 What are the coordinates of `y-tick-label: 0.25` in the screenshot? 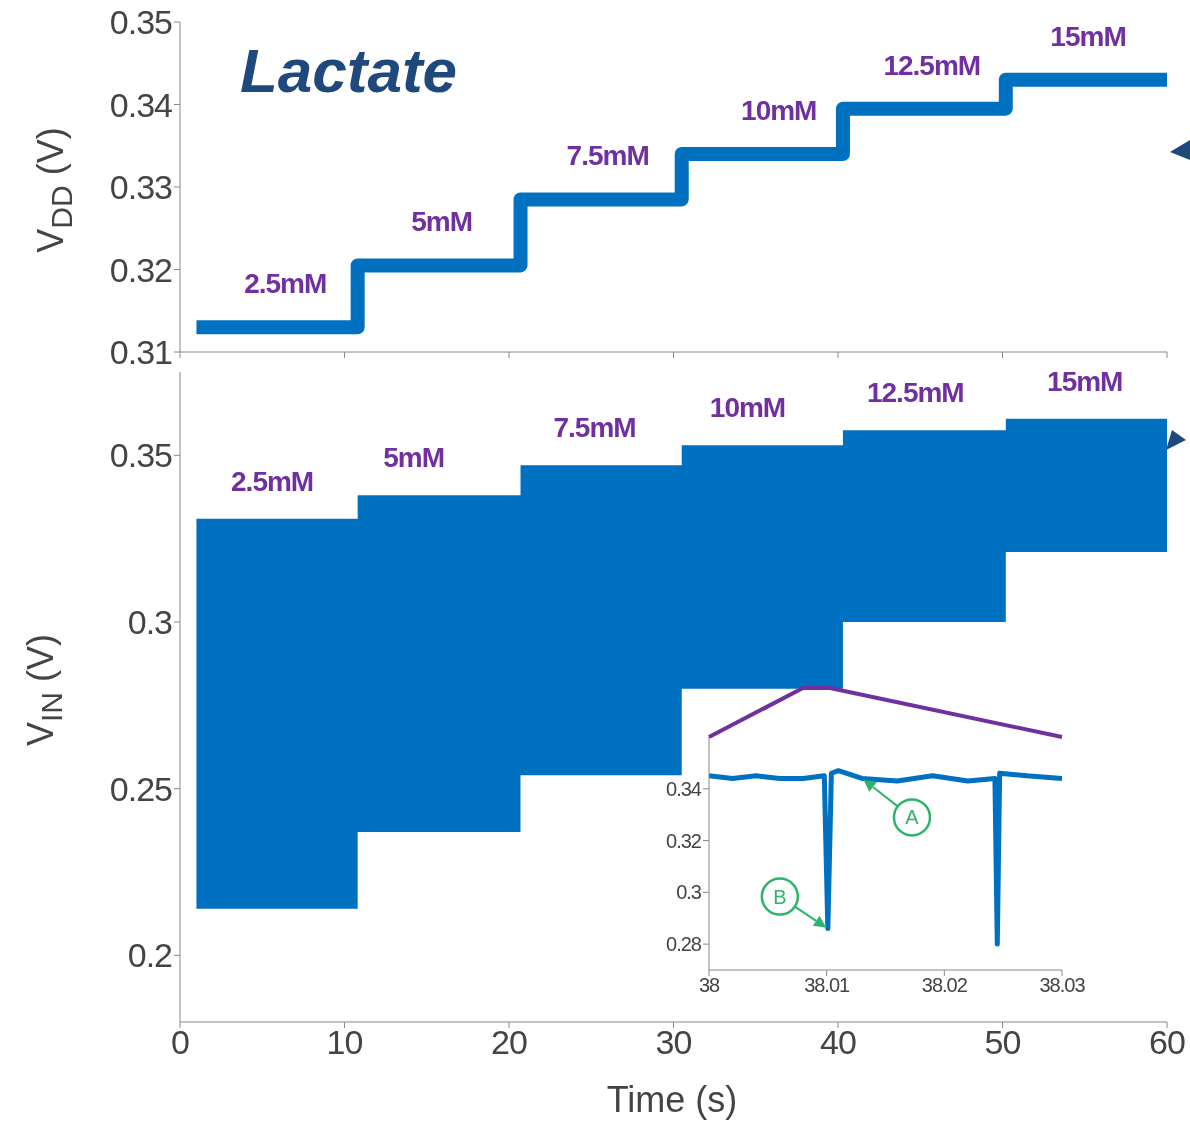 It's located at (141, 788).